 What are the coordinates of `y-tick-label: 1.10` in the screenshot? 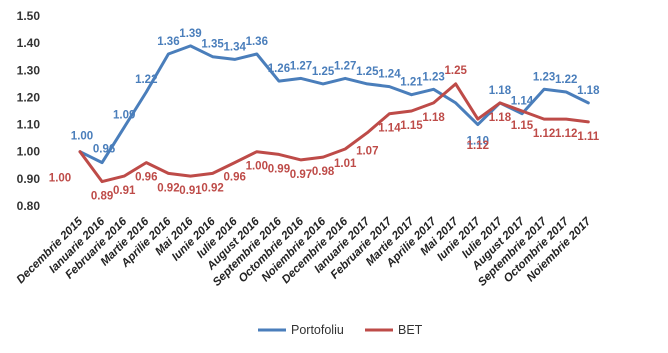 It's located at (29, 125).